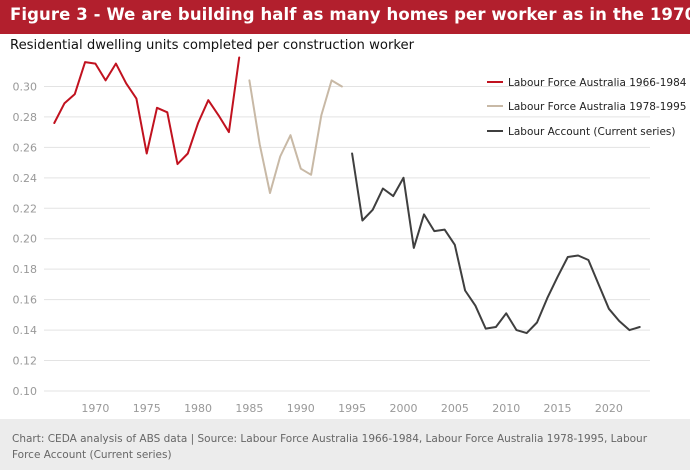 Image resolution: width=690 pixels, height=470 pixels. I want to click on y-tick-label: 0.22, so click(25, 208).